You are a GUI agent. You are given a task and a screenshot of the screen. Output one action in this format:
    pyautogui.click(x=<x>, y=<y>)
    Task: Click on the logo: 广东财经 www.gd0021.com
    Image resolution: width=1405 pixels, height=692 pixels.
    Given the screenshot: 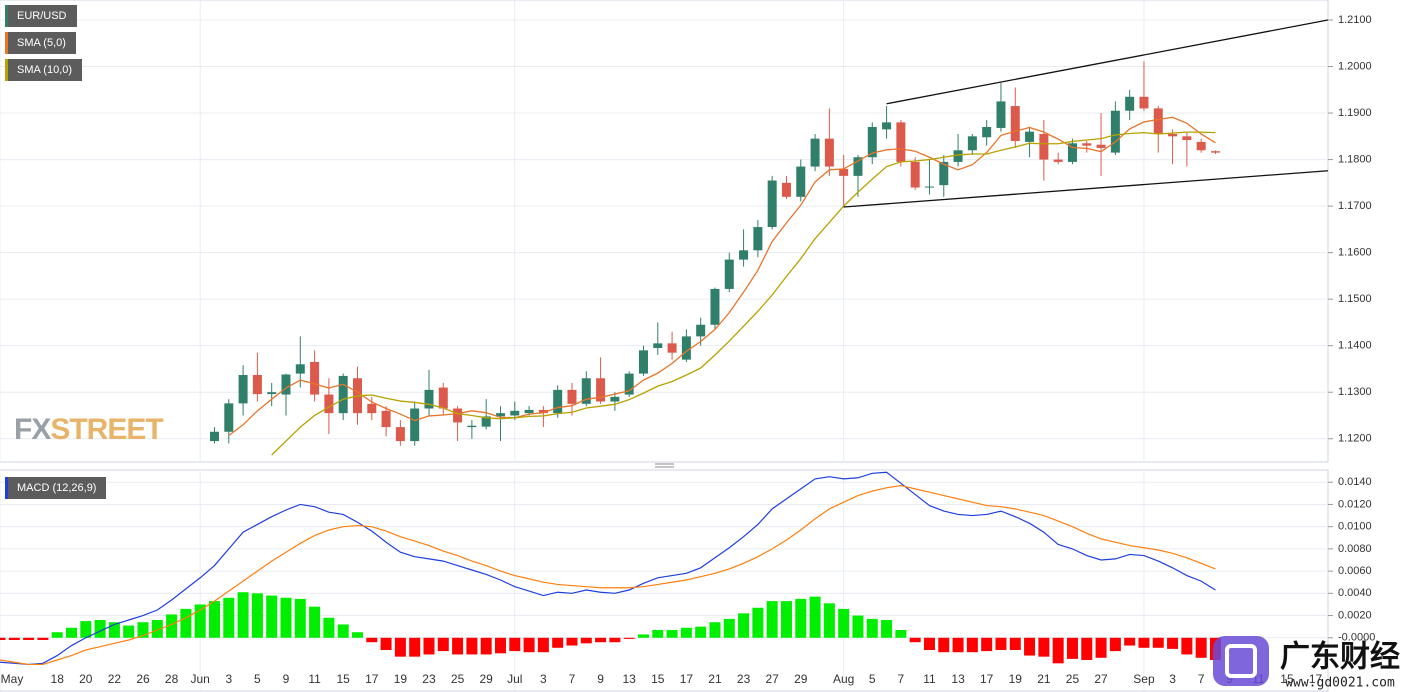 What is the action you would take?
    pyautogui.click(x=1306, y=663)
    